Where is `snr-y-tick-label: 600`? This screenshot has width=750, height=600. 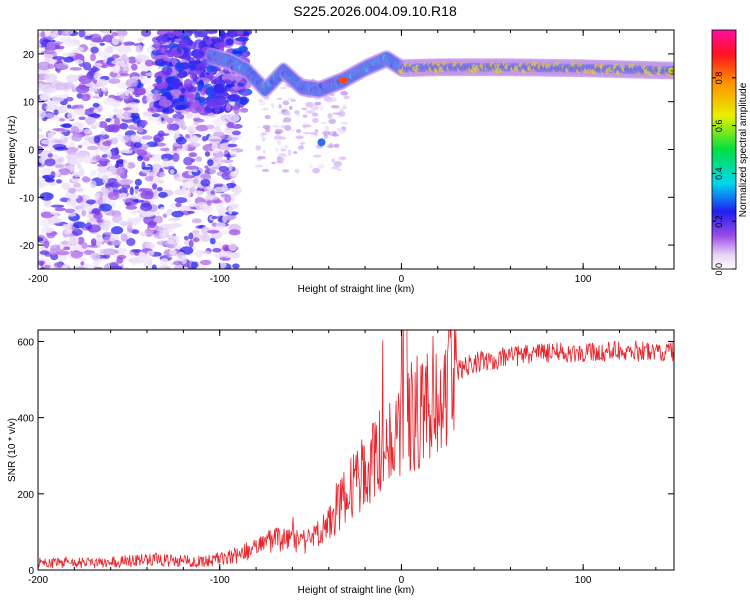
snr-y-tick-label: 600 is located at coordinates (25, 342).